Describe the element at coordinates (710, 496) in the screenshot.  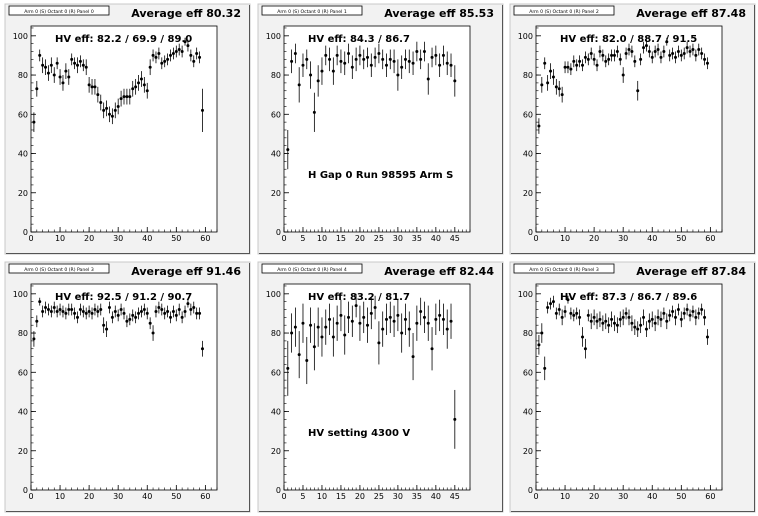
I see `x-tick-label: 60` at that location.